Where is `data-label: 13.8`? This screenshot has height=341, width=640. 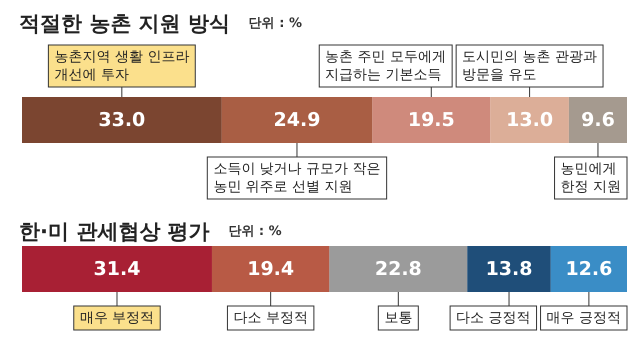 data-label: 13.8 is located at coordinates (509, 269).